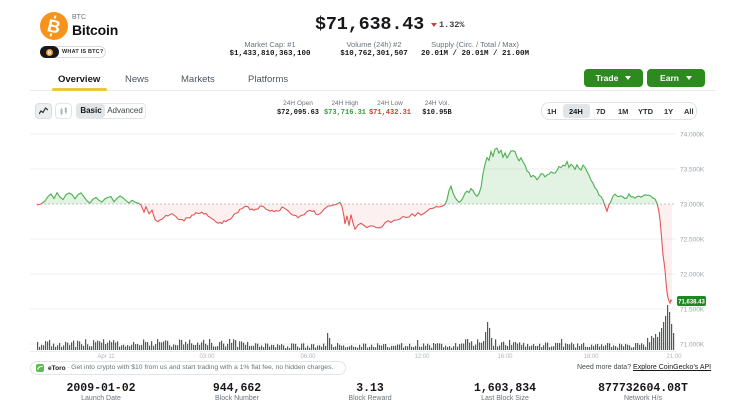 The width and height of the screenshot is (745, 419). What do you see at coordinates (207, 357) in the screenshot?
I see `svg-text: 03:00` at bounding box center [207, 357].